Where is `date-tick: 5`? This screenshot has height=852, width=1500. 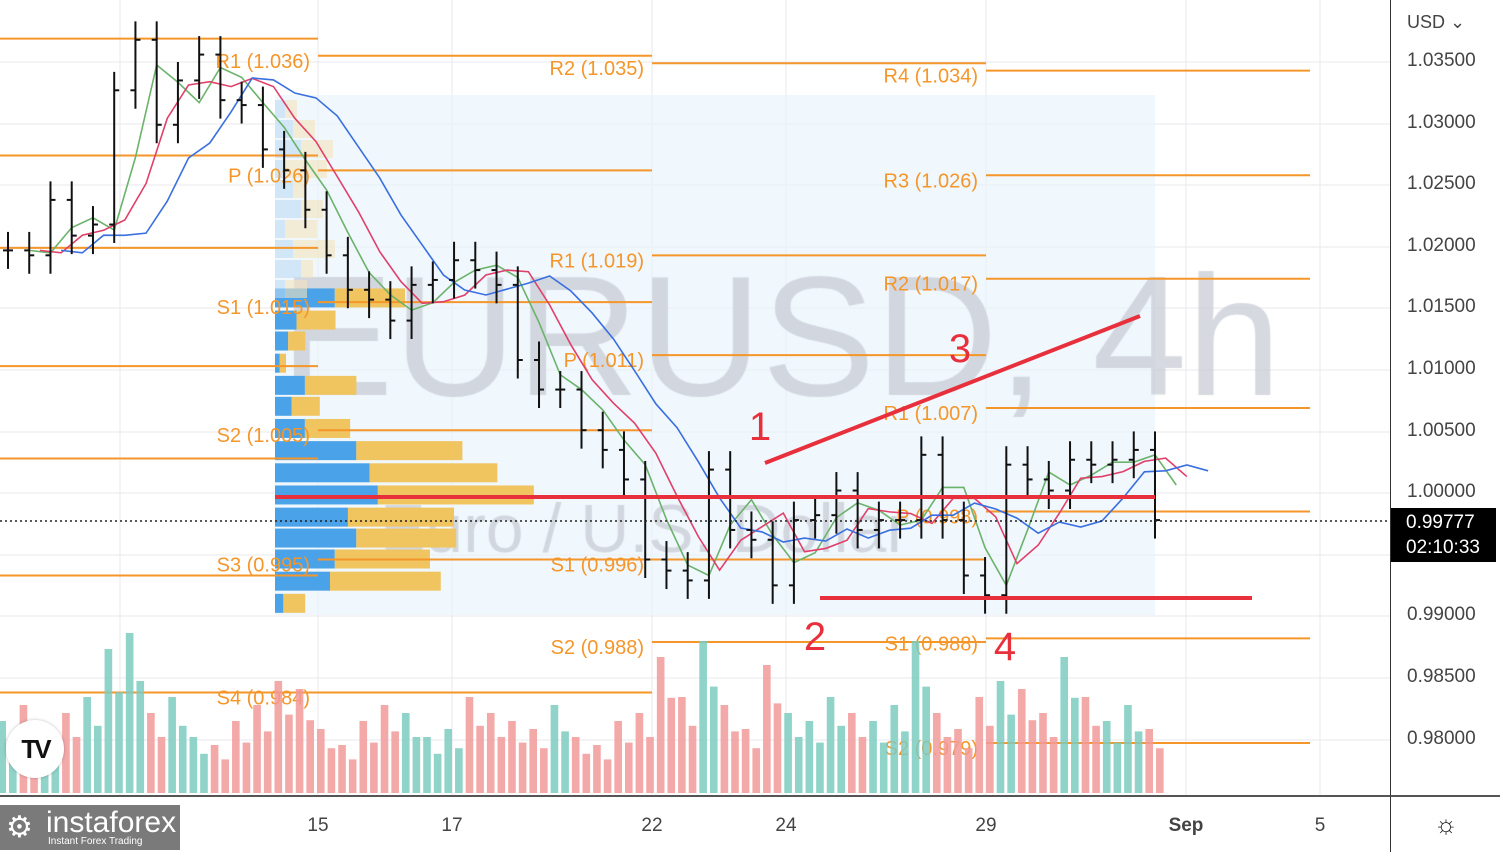
date-tick: 5 is located at coordinates (1320, 825).